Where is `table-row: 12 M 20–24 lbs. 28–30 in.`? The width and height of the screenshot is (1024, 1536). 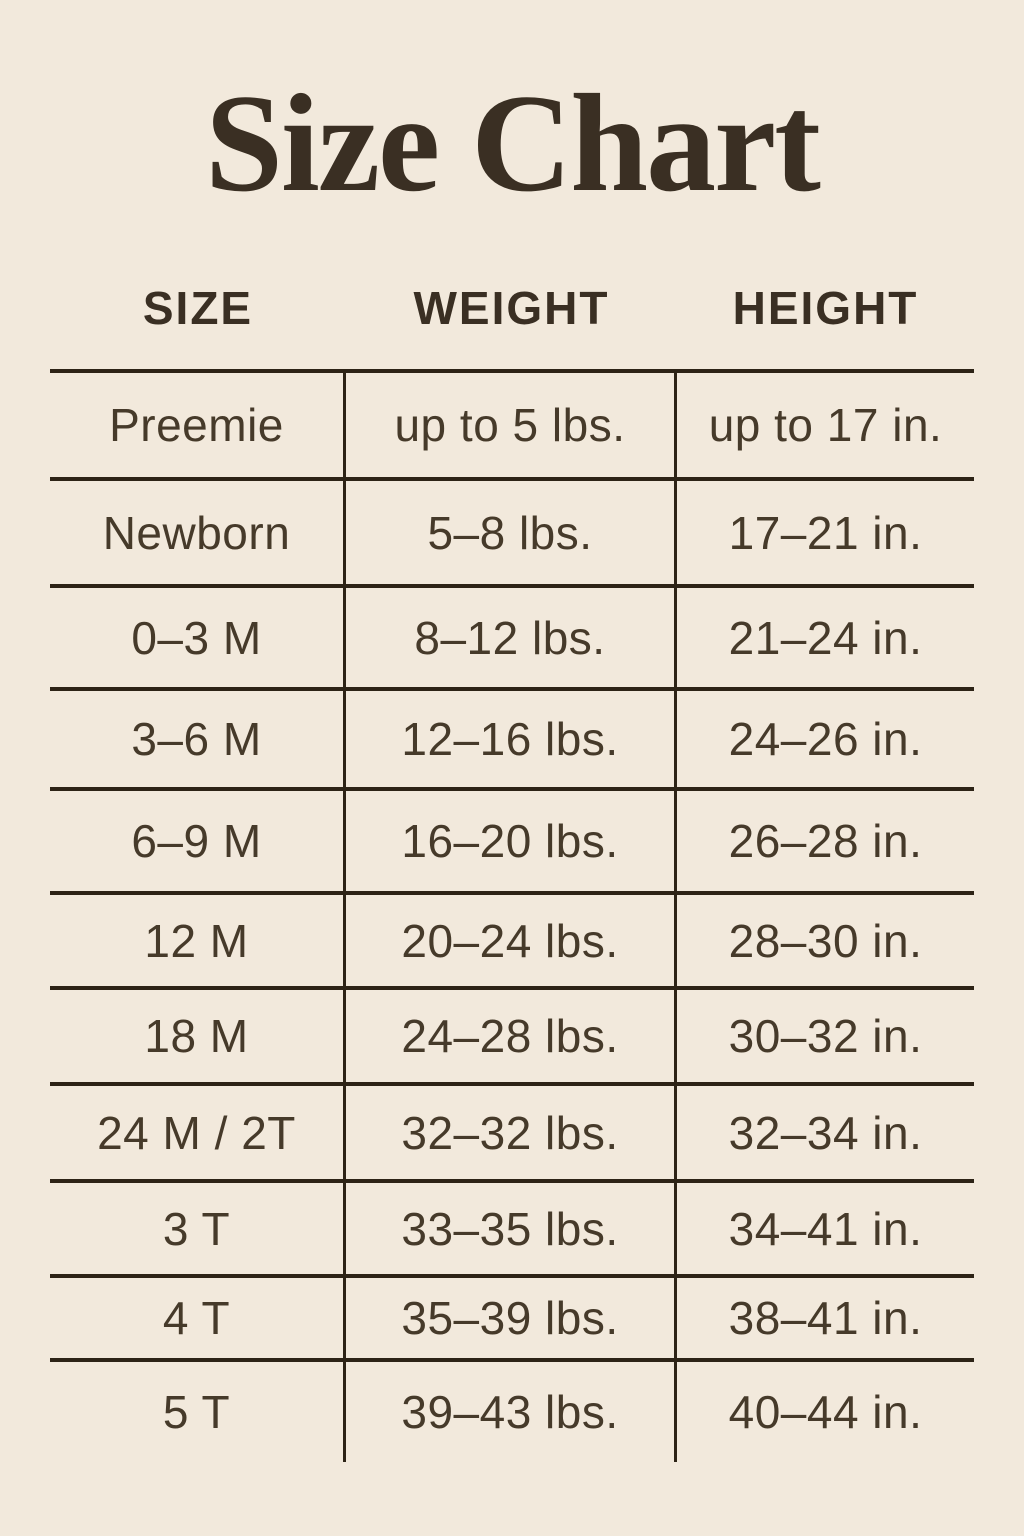 table-row: 12 M 20–24 lbs. 28–30 in. is located at coordinates (512, 939).